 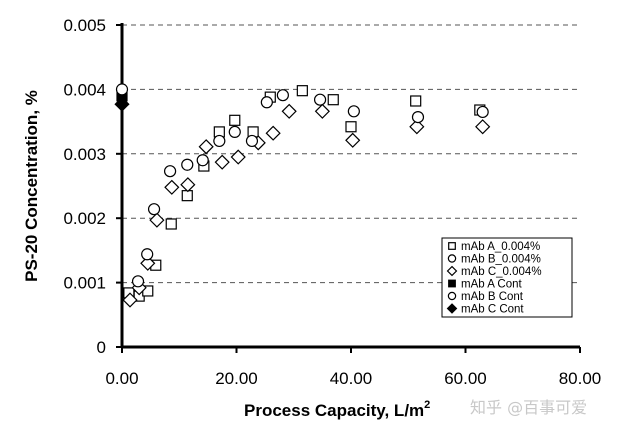 I want to click on x-tick-label: 20.00, so click(x=236, y=378).